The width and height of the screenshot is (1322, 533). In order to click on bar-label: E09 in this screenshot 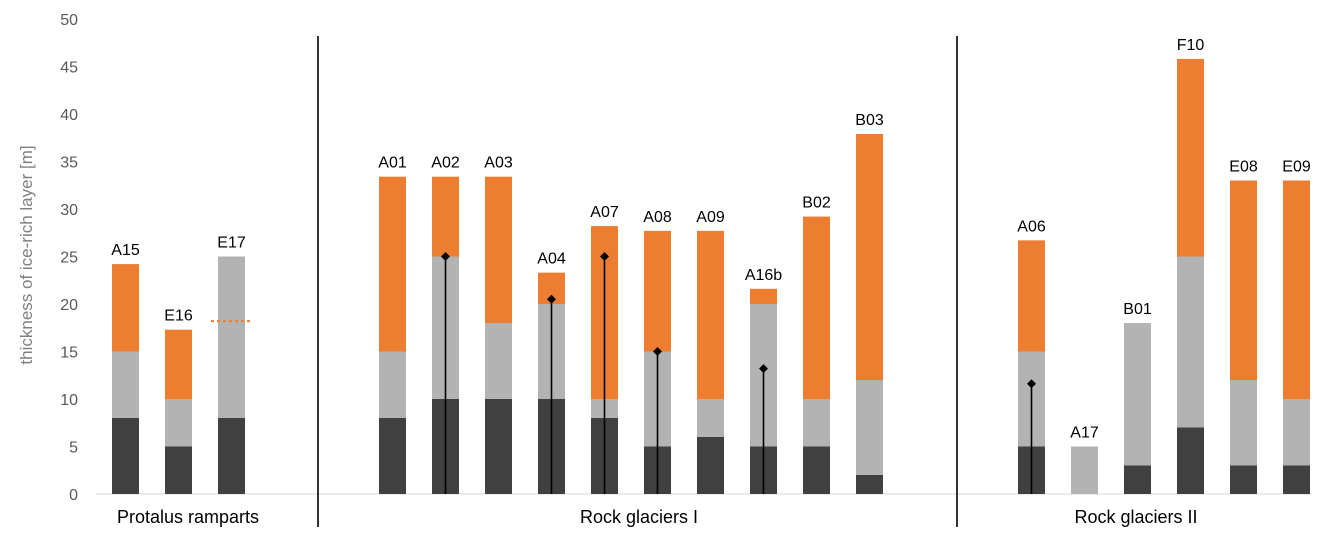, I will do `click(1296, 167)`.